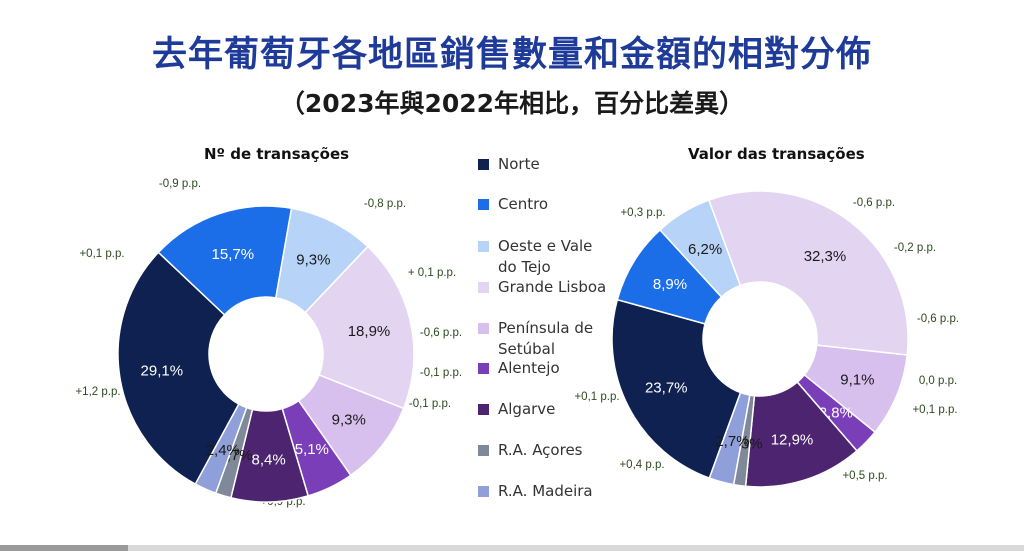 Image resolution: width=1024 pixels, height=551 pixels. Describe the element at coordinates (705, 249) in the screenshot. I see `value-label: 6,2%` at that location.